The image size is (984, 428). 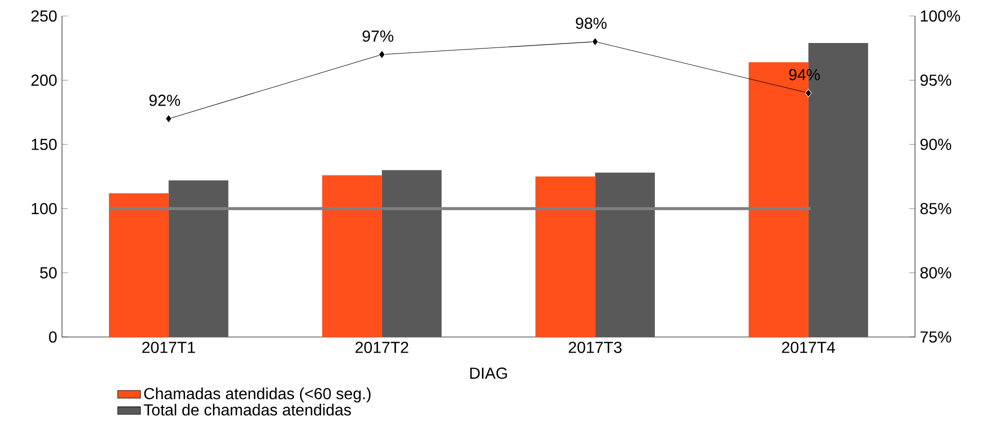 What do you see at coordinates (936, 144) in the screenshot?
I see `y2-tick-label: 90%` at bounding box center [936, 144].